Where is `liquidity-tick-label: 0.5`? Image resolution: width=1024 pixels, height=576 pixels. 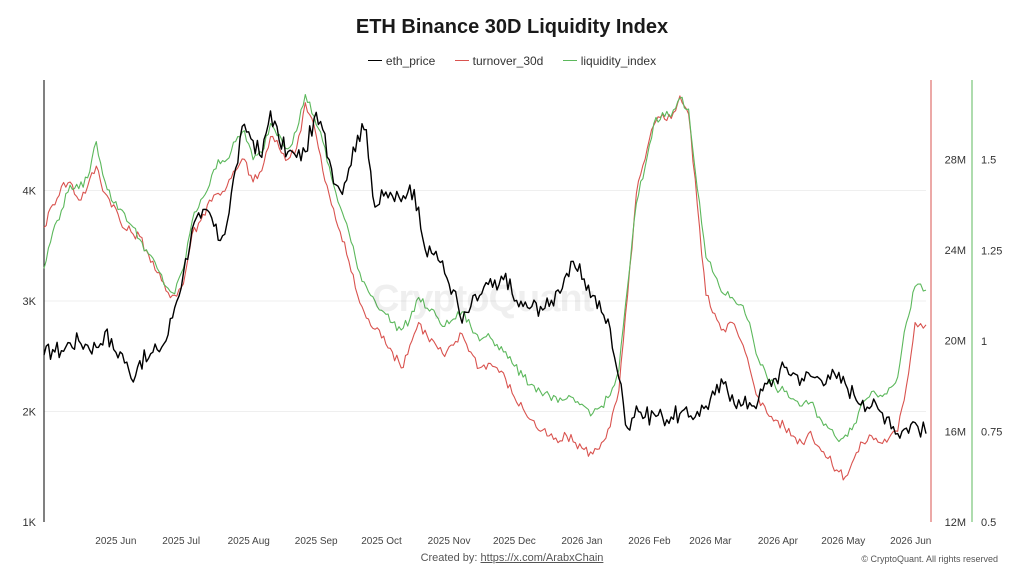 liquidity-tick-label: 0.5 is located at coordinates (988, 523).